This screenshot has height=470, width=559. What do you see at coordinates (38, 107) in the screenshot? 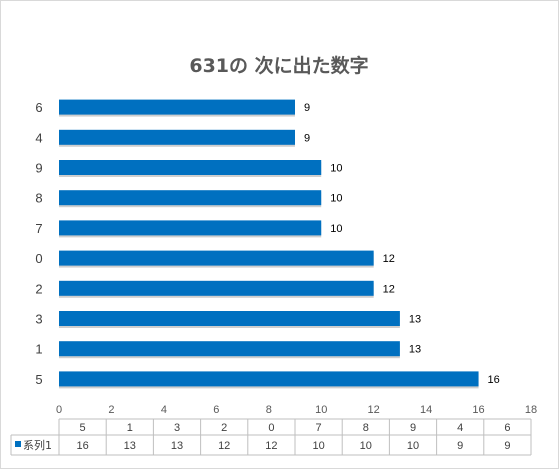
I see `category-label-6: 6` at bounding box center [38, 107].